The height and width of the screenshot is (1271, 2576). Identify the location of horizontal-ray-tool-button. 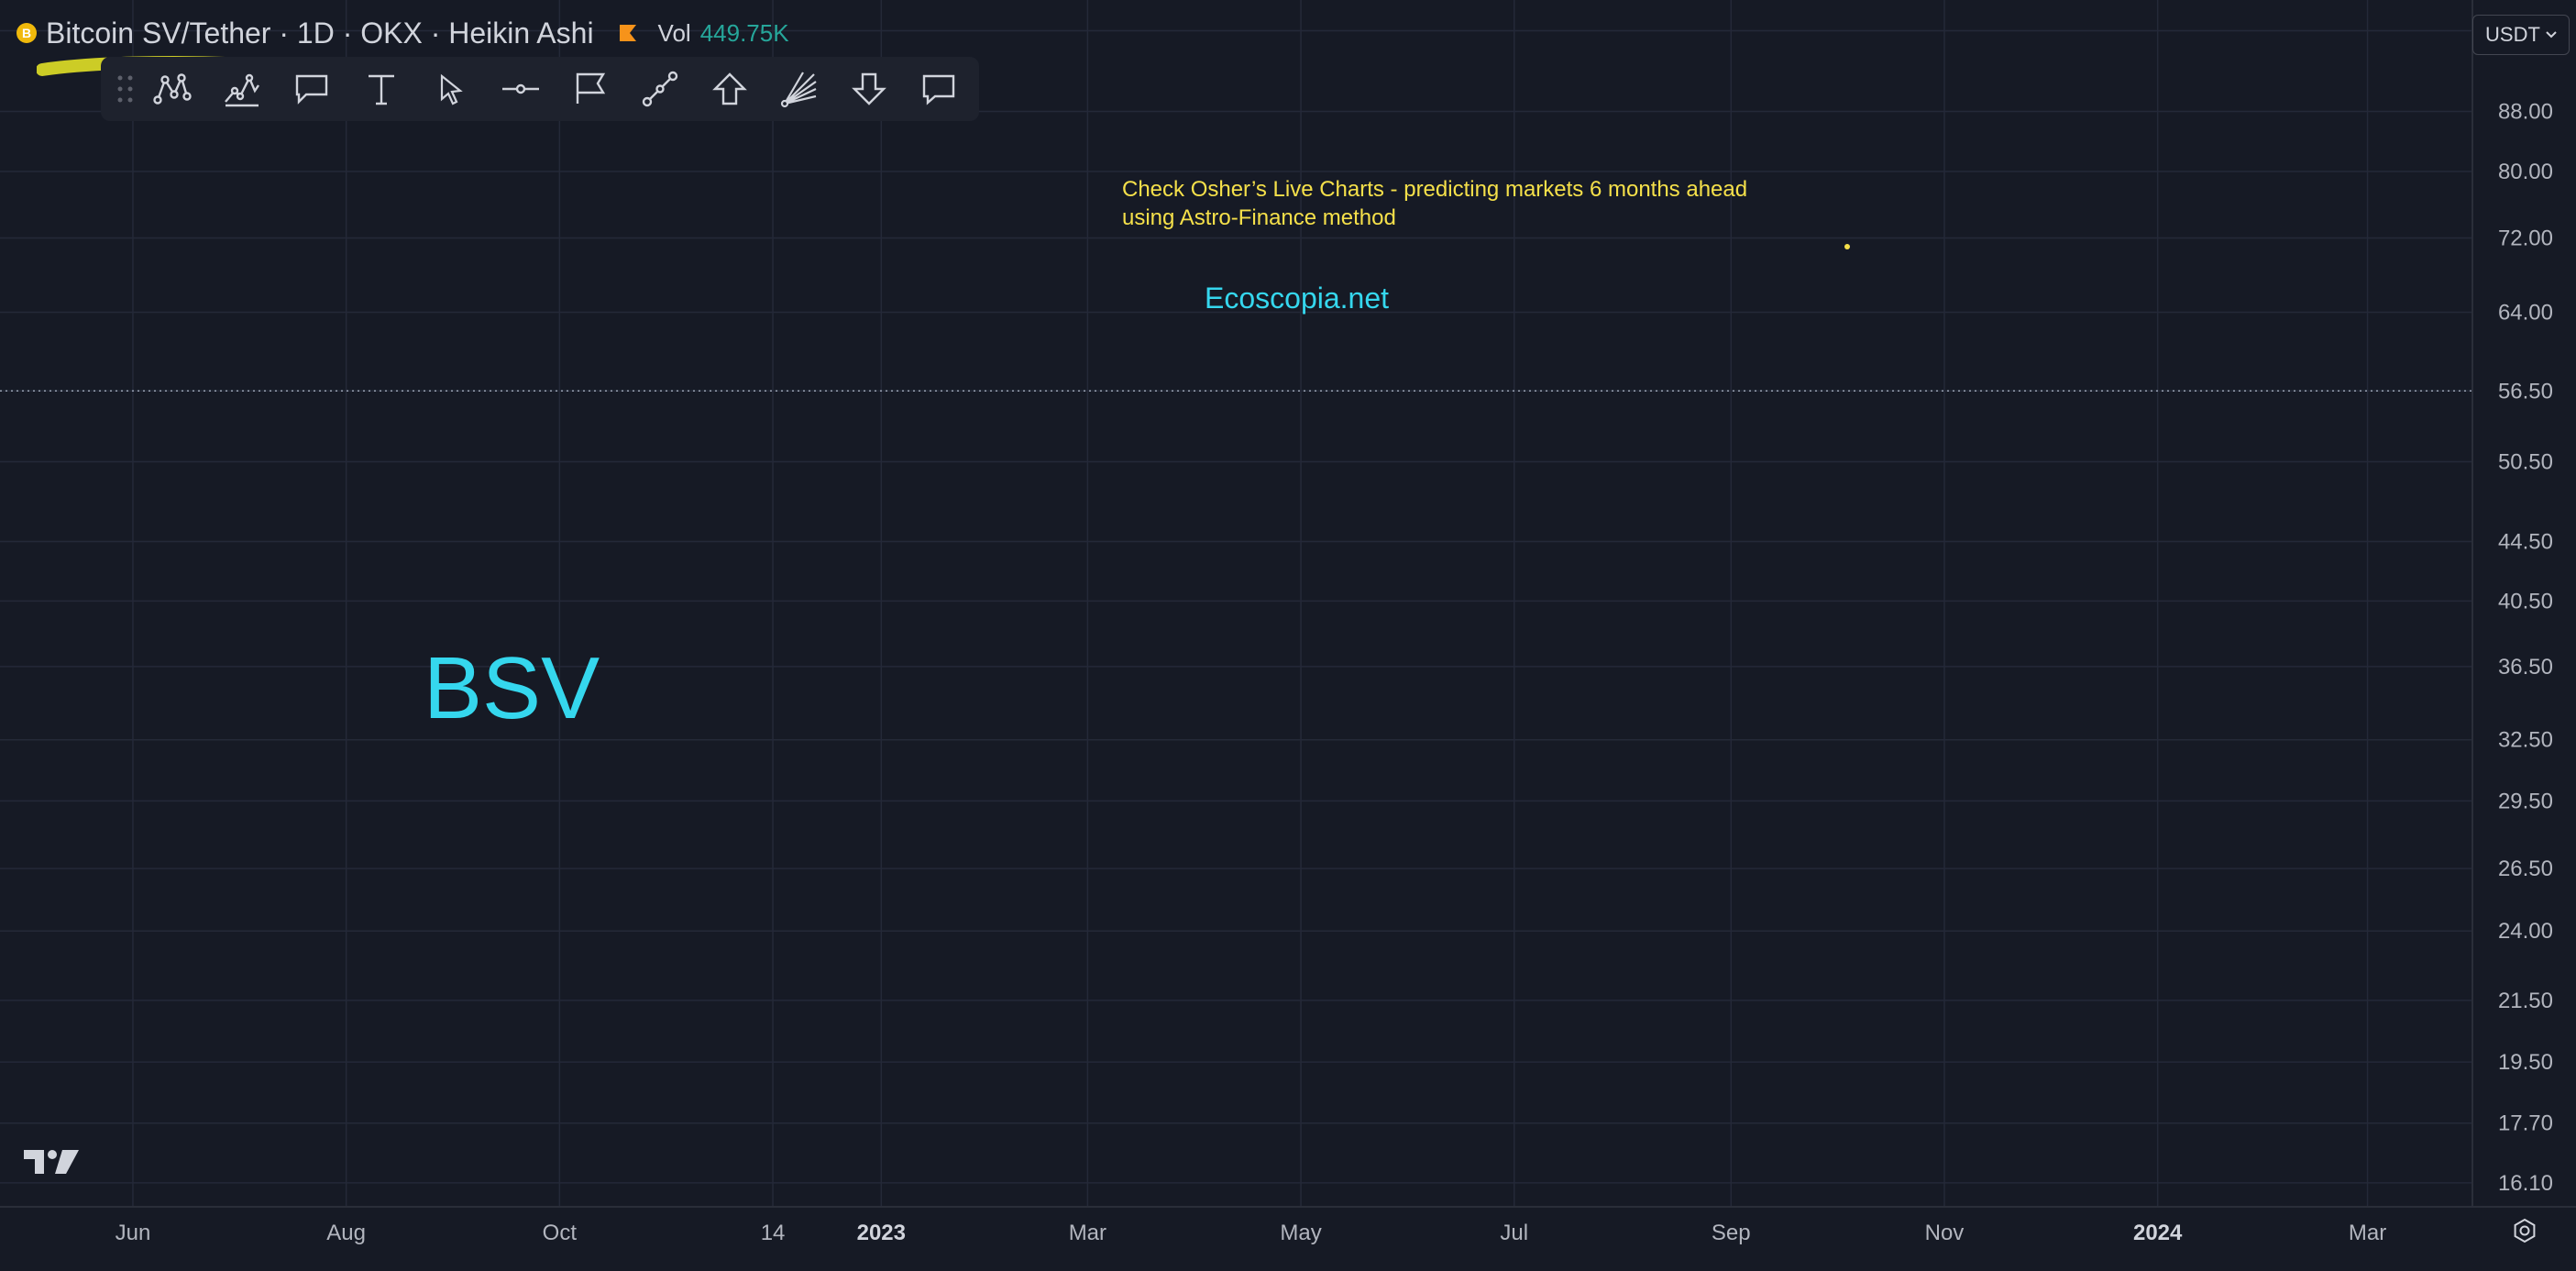
(521, 89).